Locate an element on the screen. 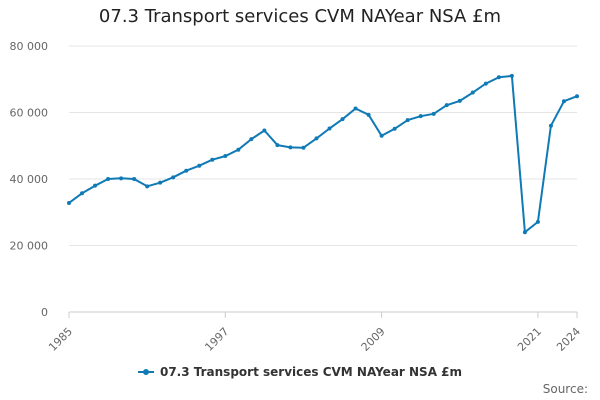 This screenshot has height=400, width=600. y-tick-label: 60 000 is located at coordinates (29, 113).